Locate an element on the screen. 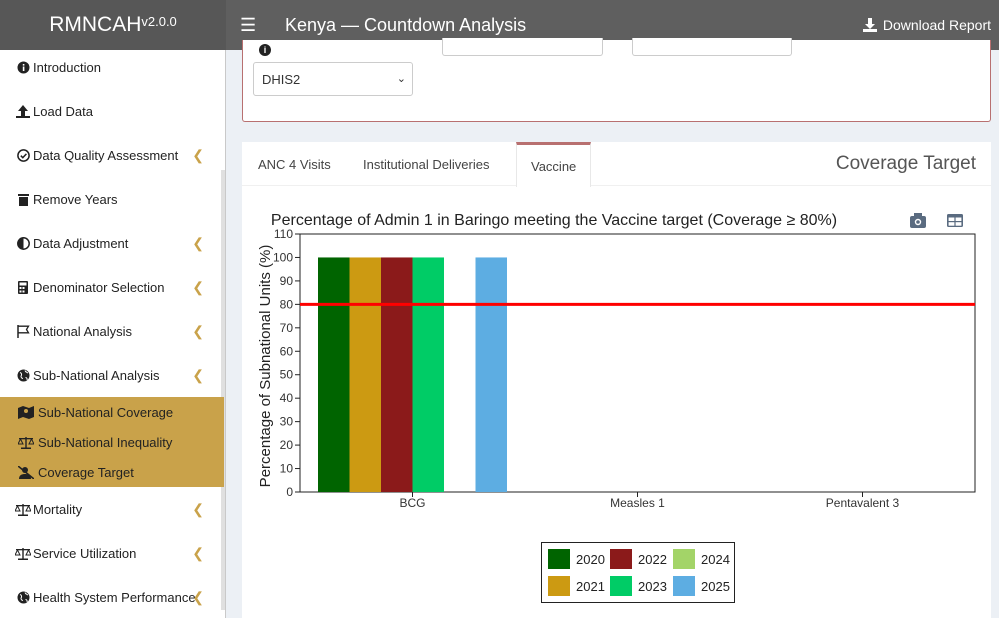  sidebar-item-service-utilization: Service Utilization ❮ is located at coordinates (111, 553).